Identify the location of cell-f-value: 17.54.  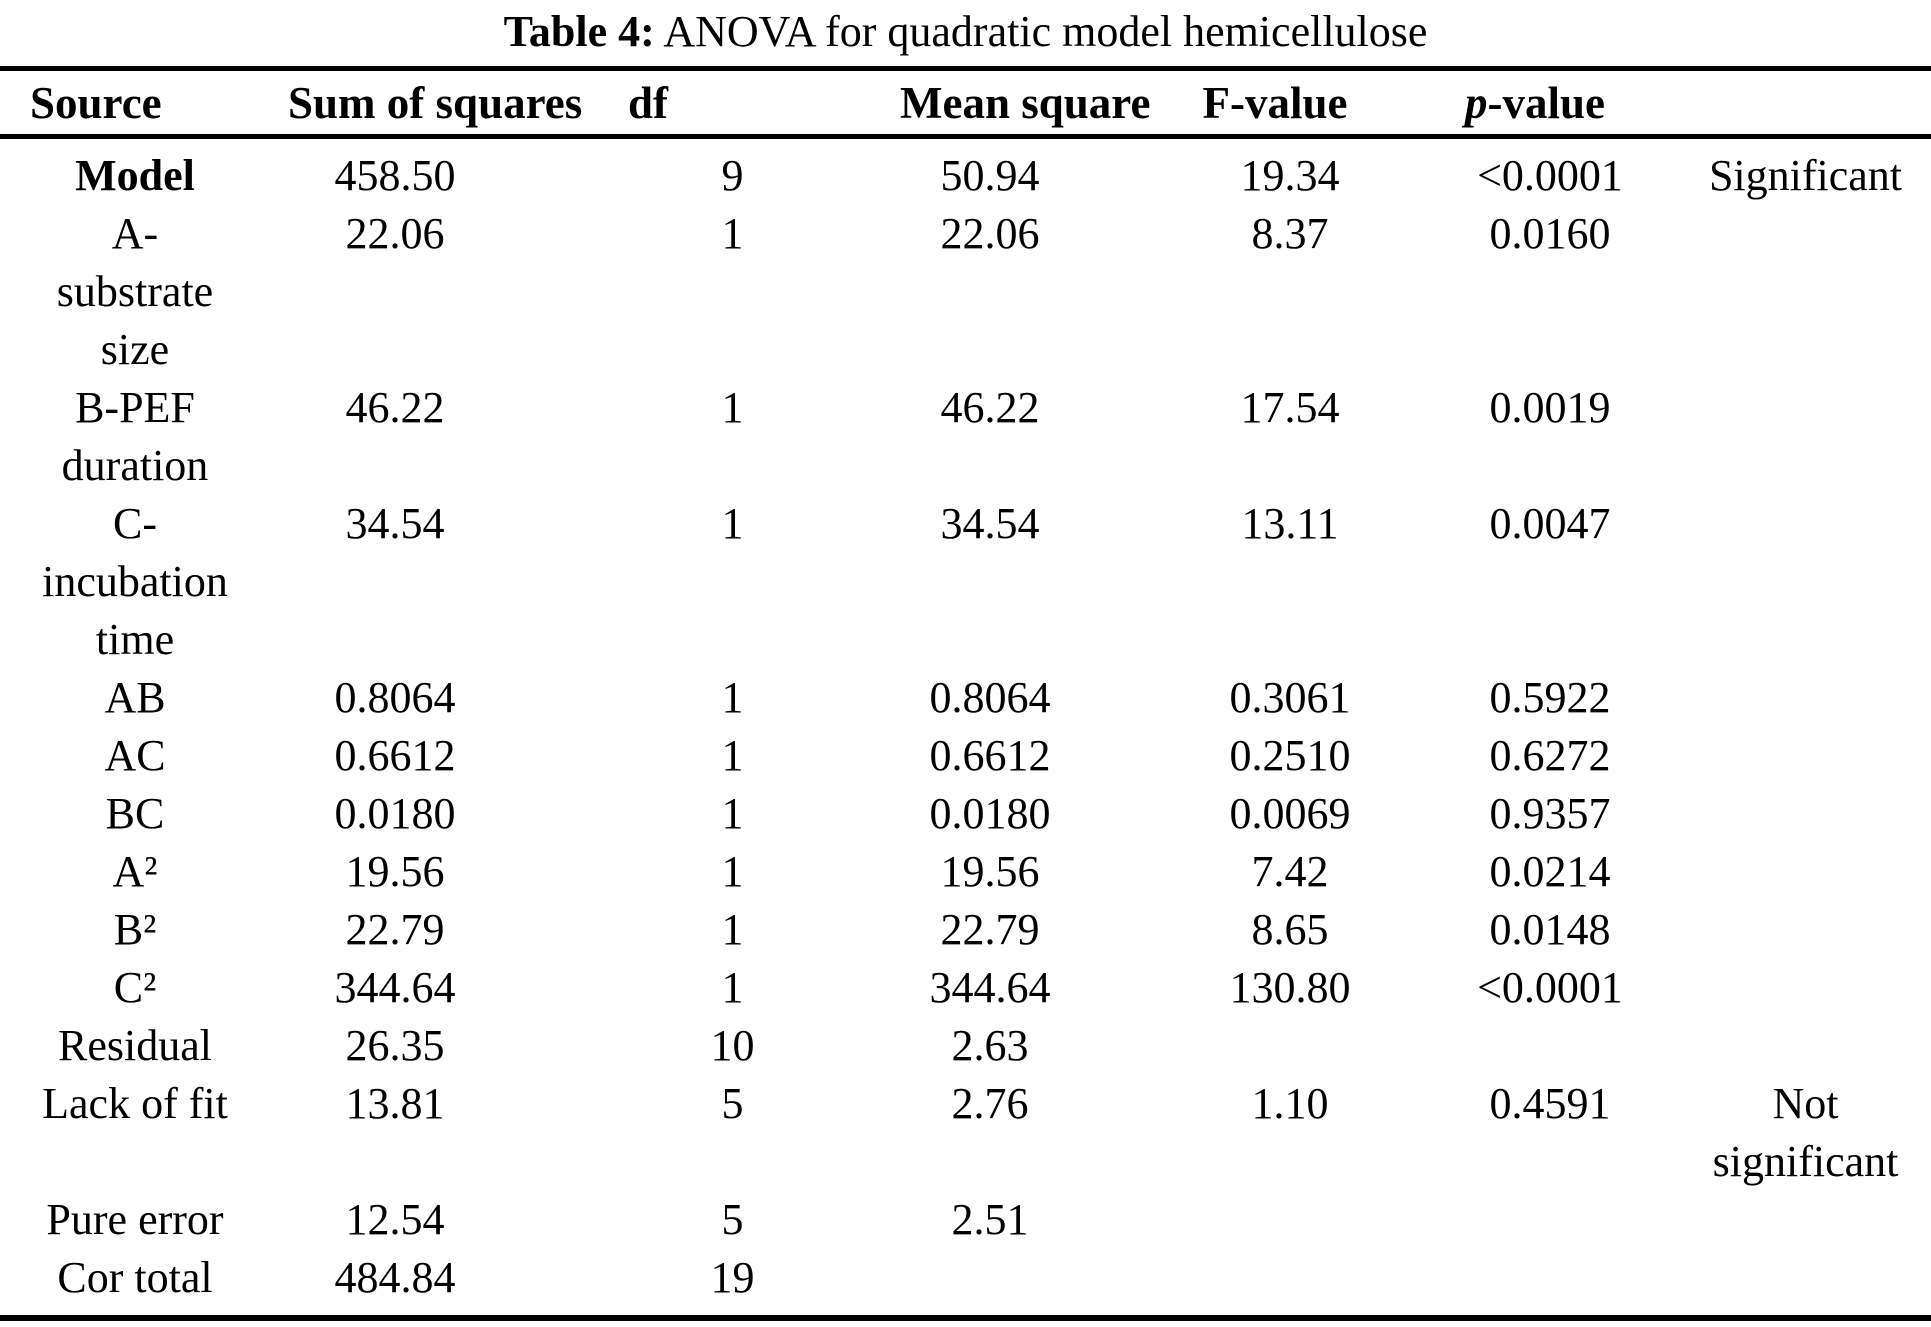
(1290, 407).